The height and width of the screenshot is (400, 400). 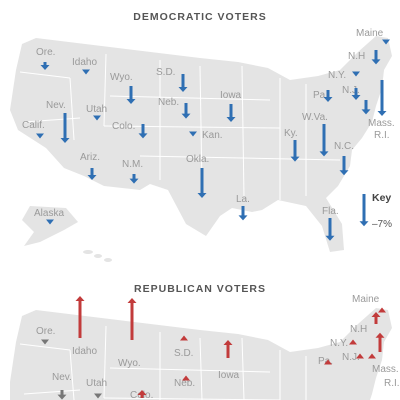 What do you see at coordinates (375, 211) in the screenshot?
I see `map-key: Key –7%` at bounding box center [375, 211].